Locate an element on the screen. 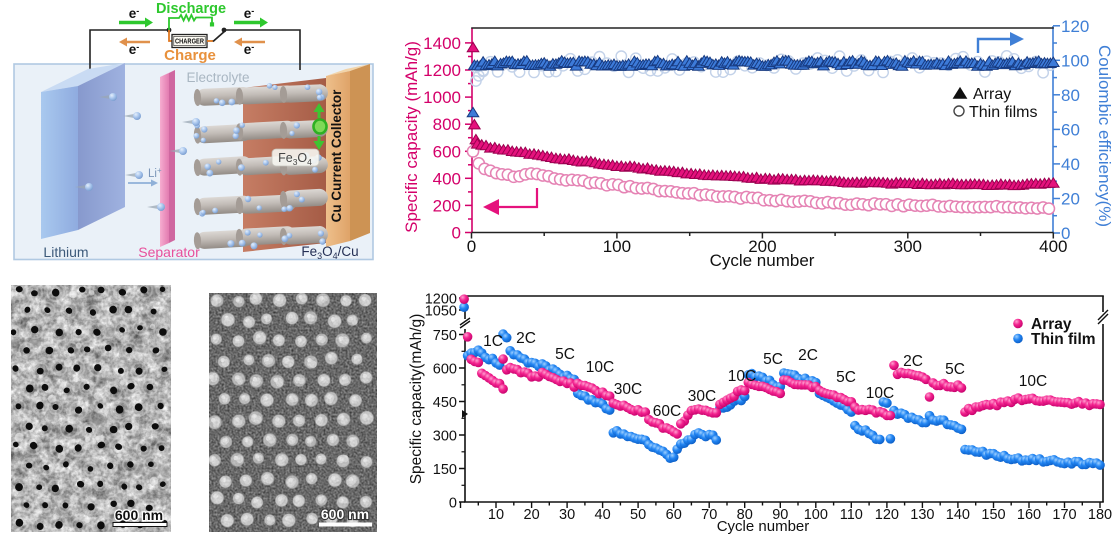 Image resolution: width=1119 pixels, height=541 pixels. svg-text: 1000 is located at coordinates (442, 97).